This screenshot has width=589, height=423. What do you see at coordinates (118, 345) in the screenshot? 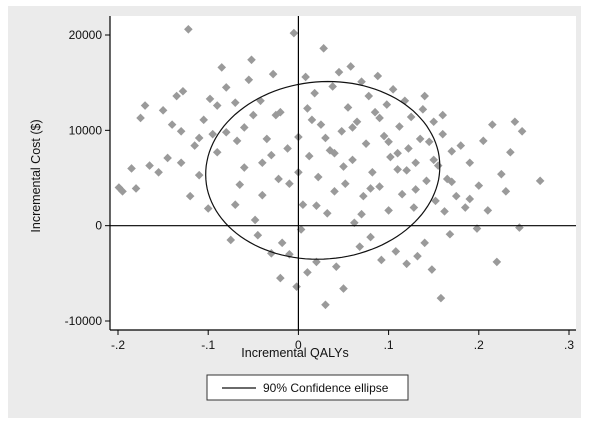
I see `x-tick-label: -.2` at bounding box center [118, 345].